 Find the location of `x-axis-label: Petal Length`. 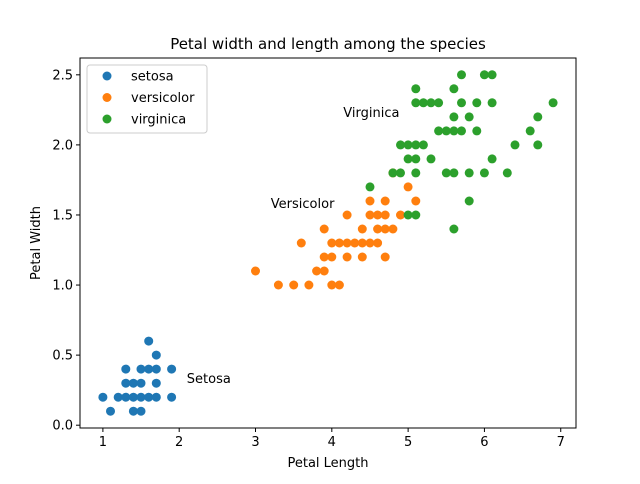

x-axis-label: Petal Length is located at coordinates (327, 463).